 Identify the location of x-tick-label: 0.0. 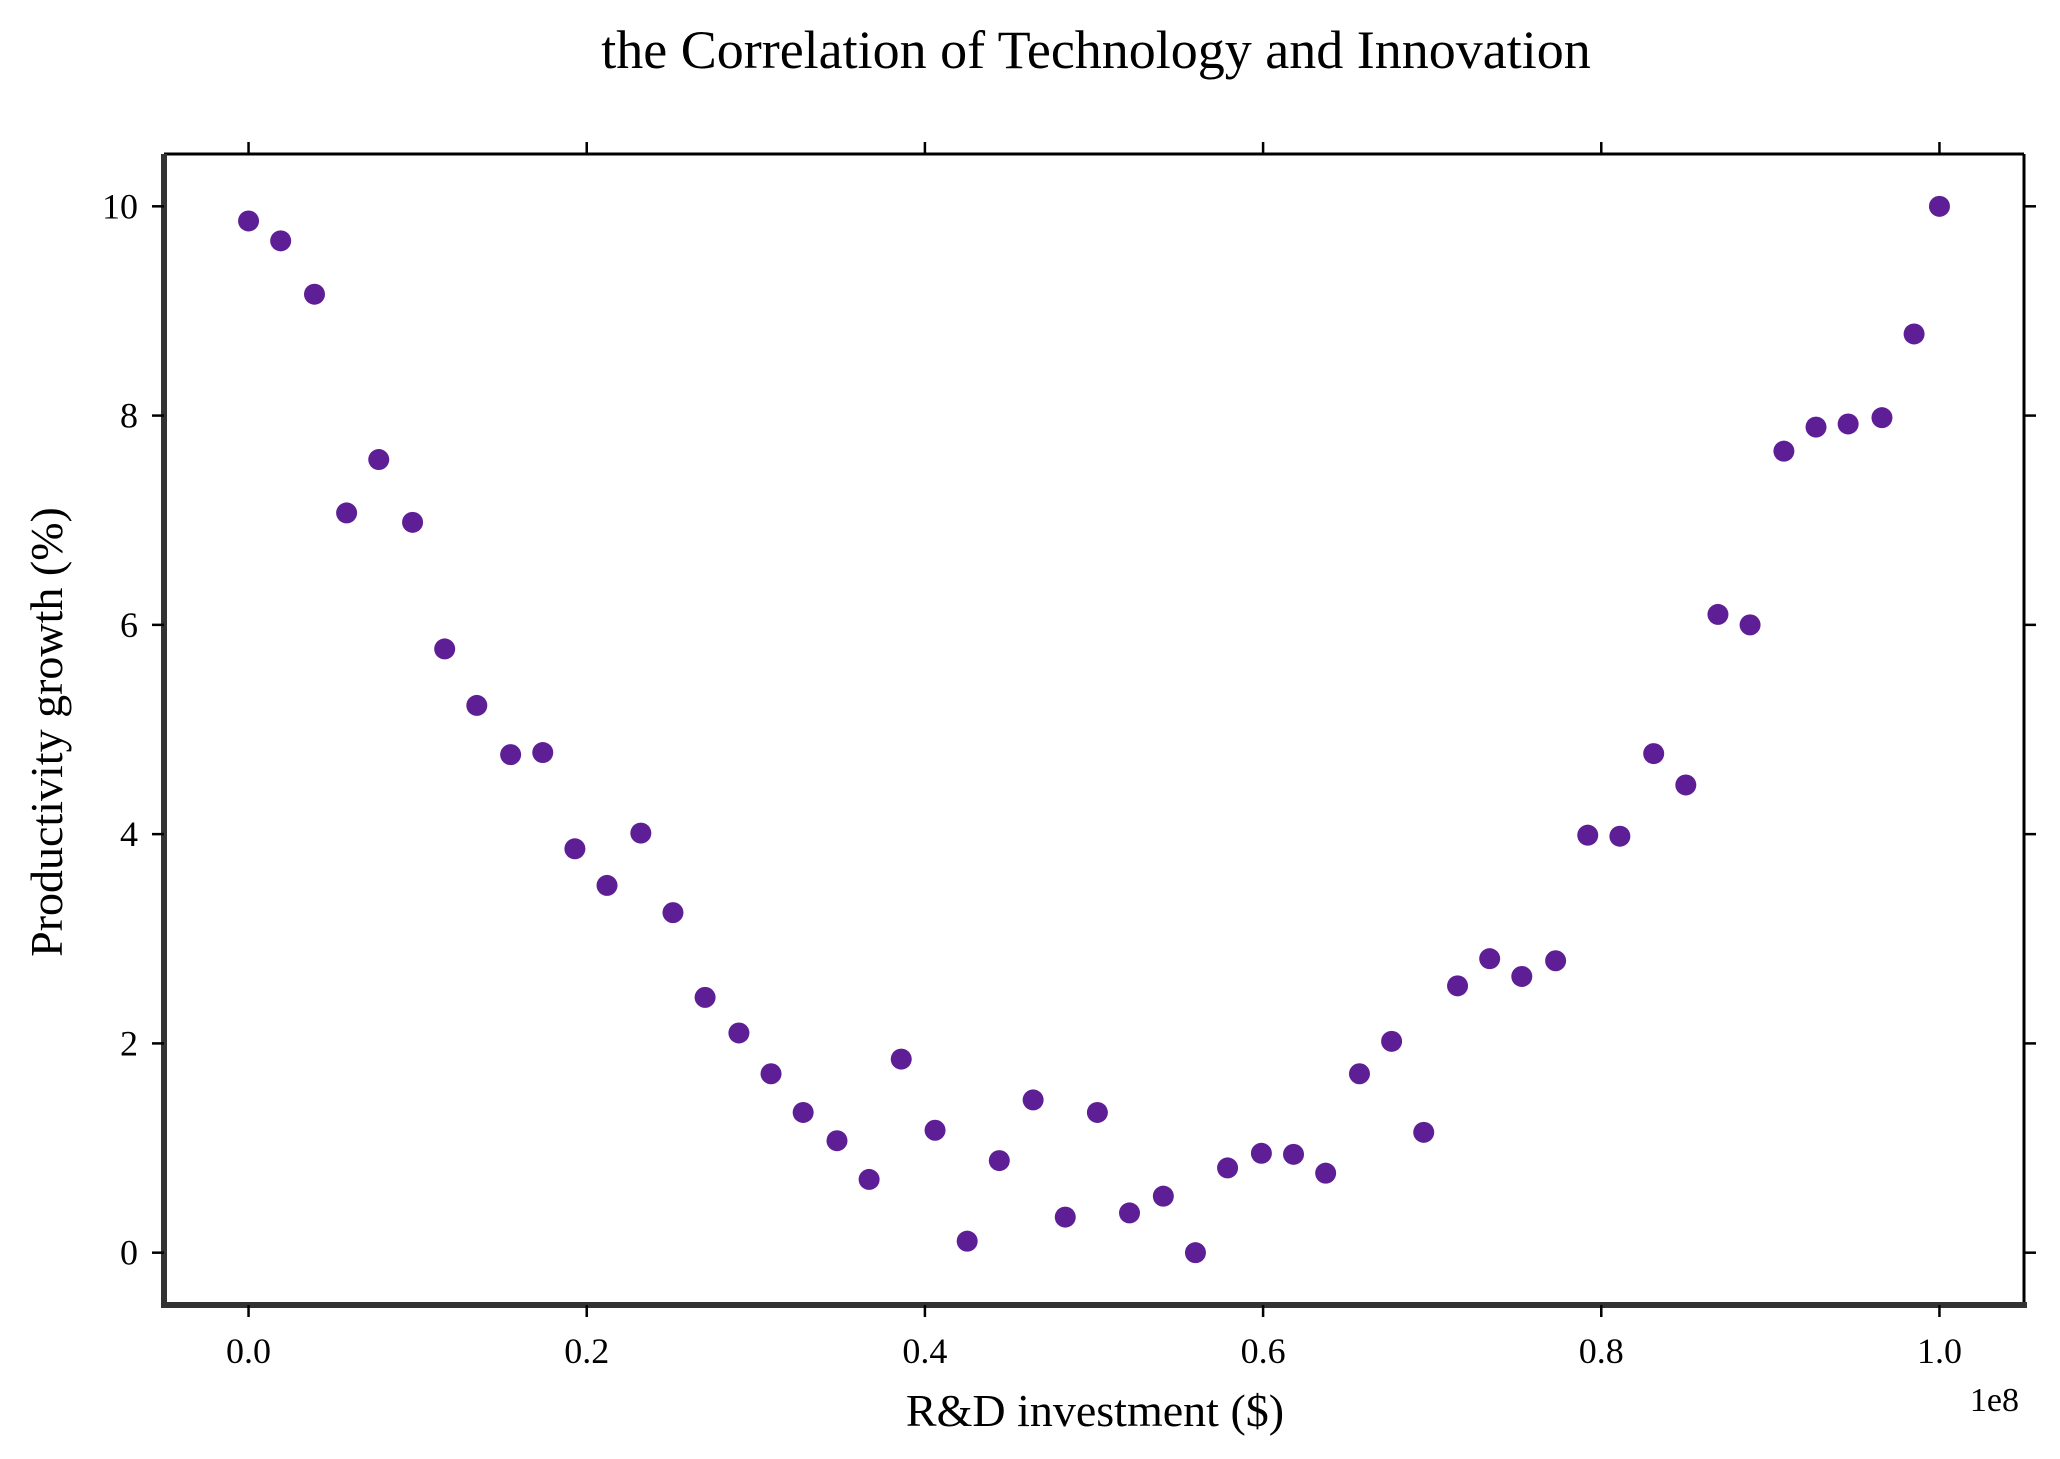
(248, 1351).